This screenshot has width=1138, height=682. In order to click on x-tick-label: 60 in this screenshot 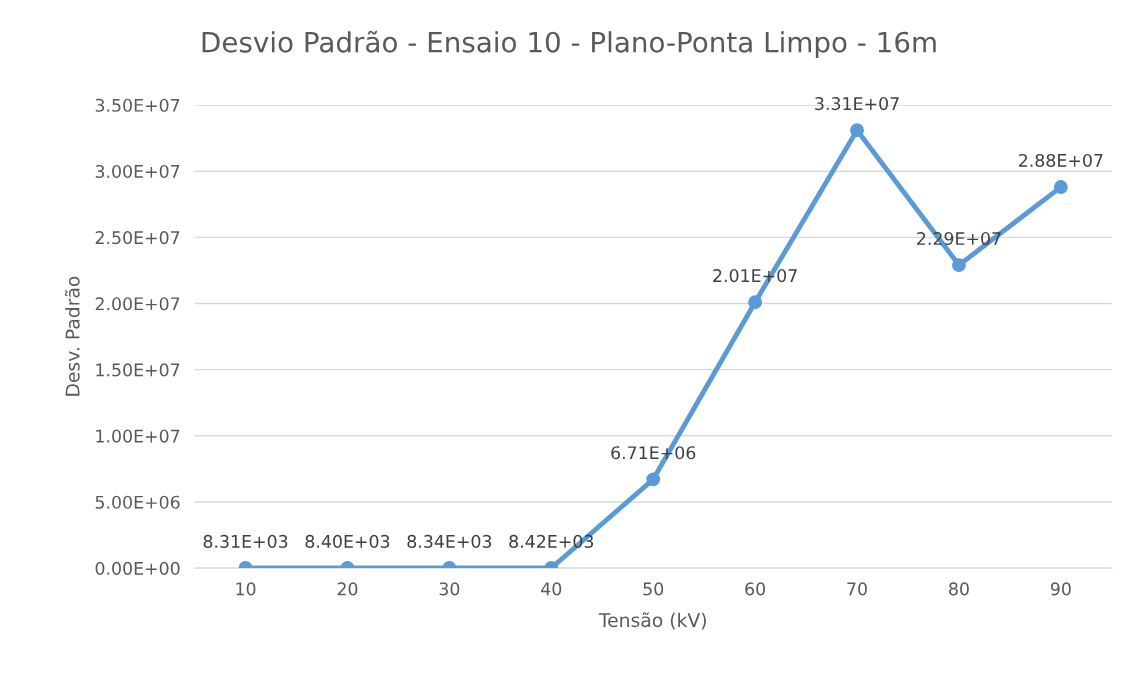, I will do `click(755, 589)`.